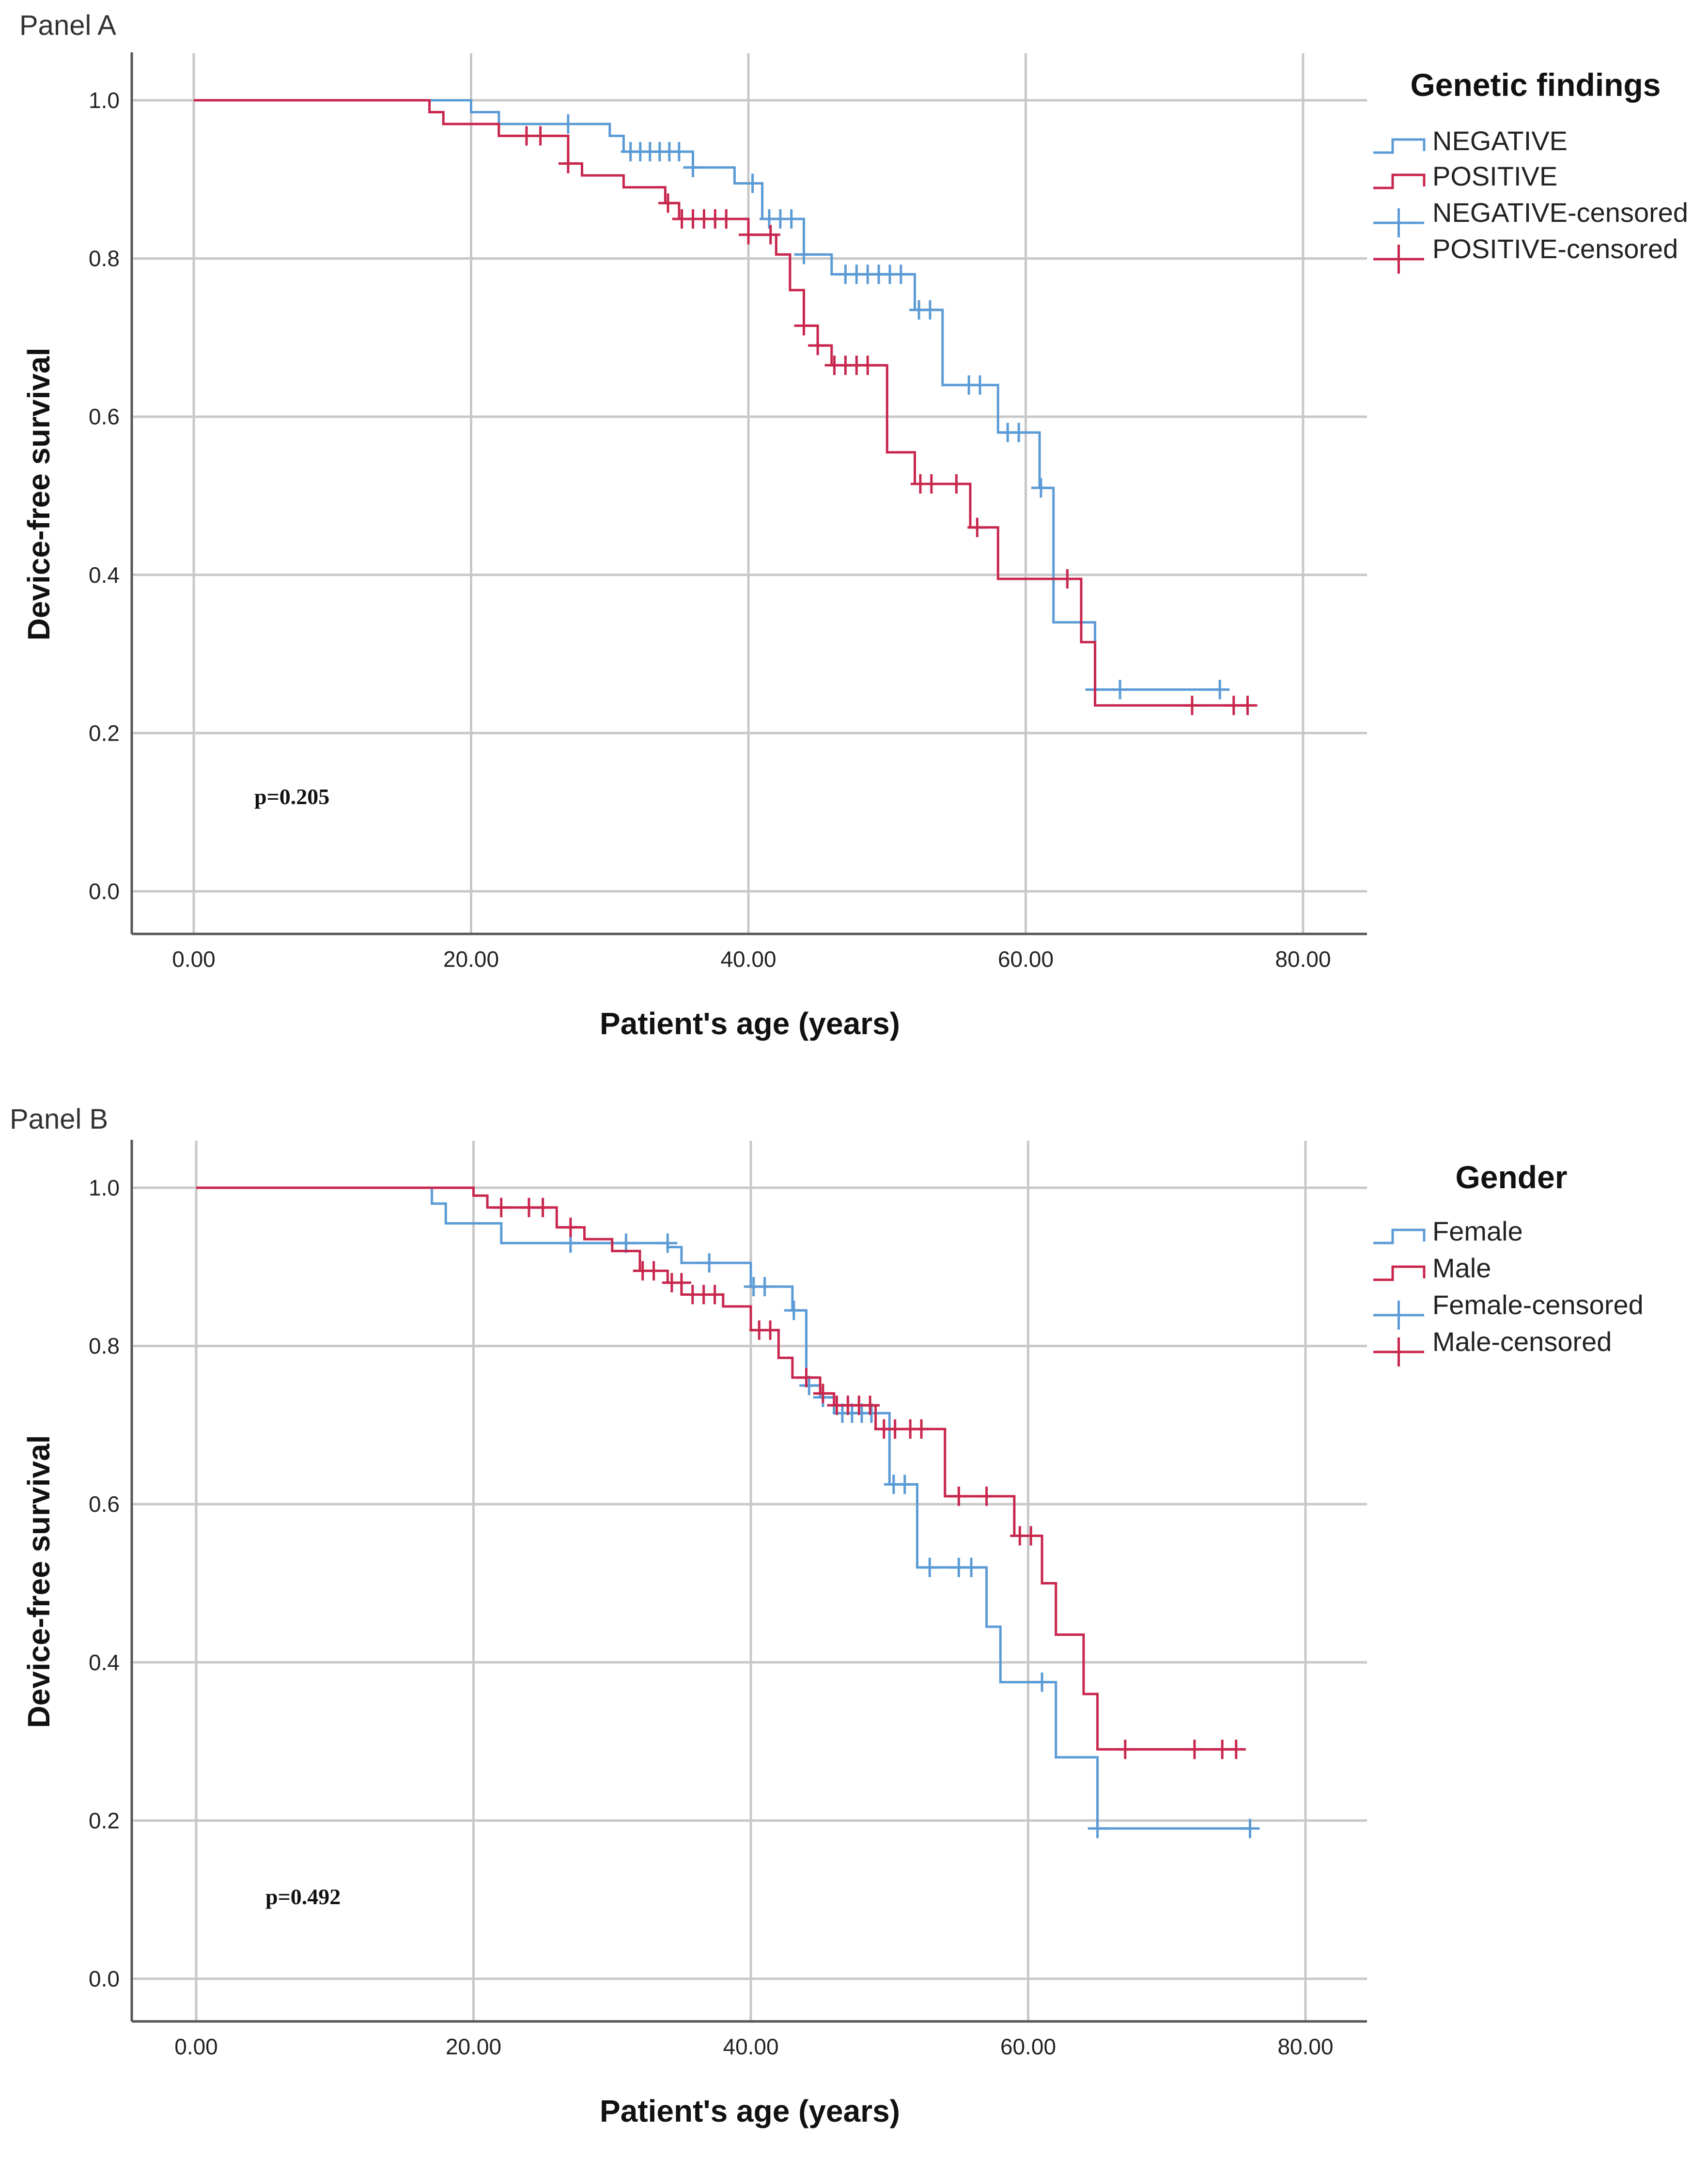 This screenshot has height=2158, width=1708. What do you see at coordinates (1538, 1305) in the screenshot?
I see `legend-entry-female-censored: Female-censored` at bounding box center [1538, 1305].